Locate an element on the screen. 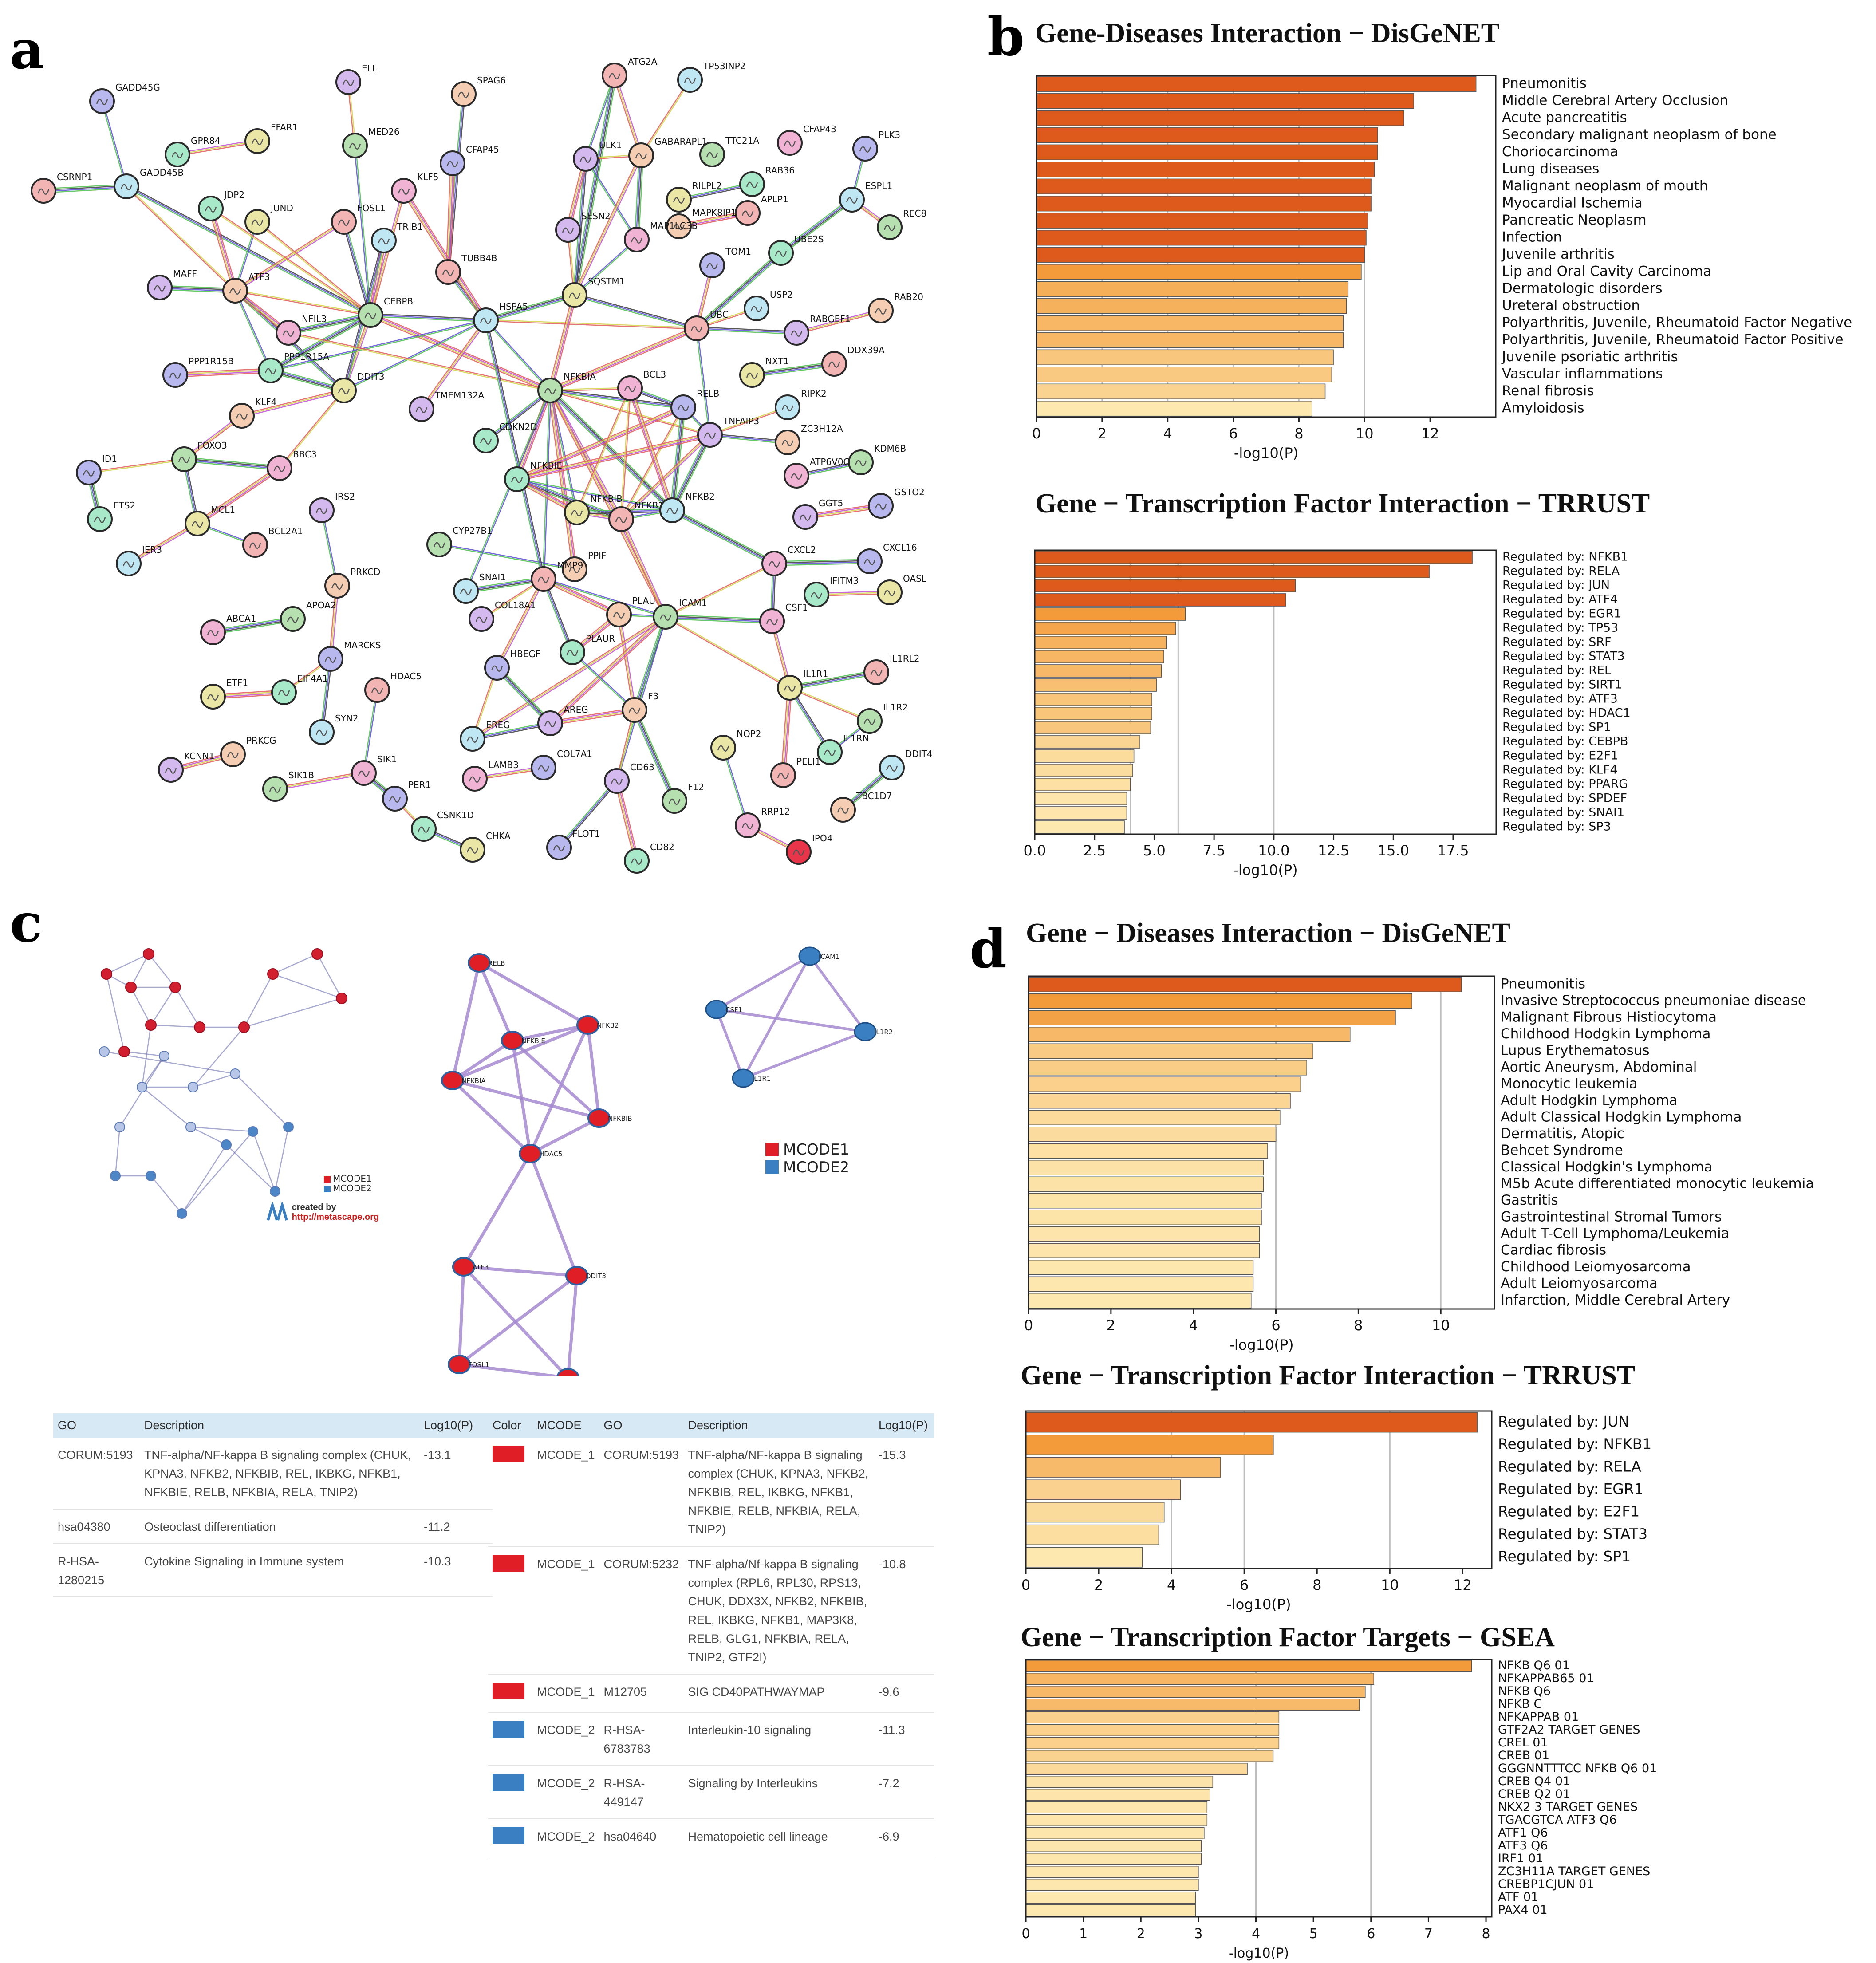 The image size is (1876, 1963). node-label: BBC3 is located at coordinates (305, 454).